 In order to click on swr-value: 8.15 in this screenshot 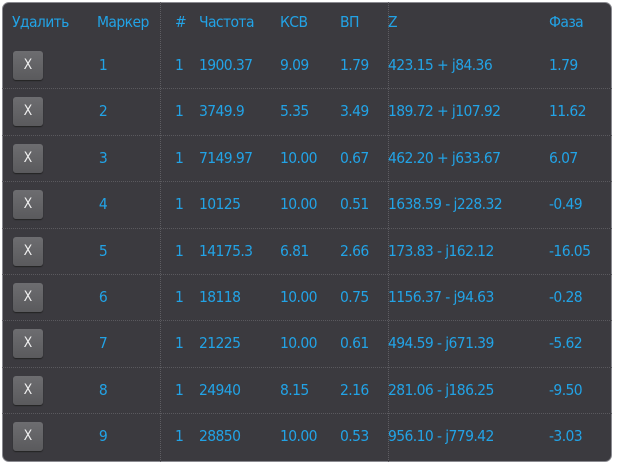, I will do `click(294, 389)`.